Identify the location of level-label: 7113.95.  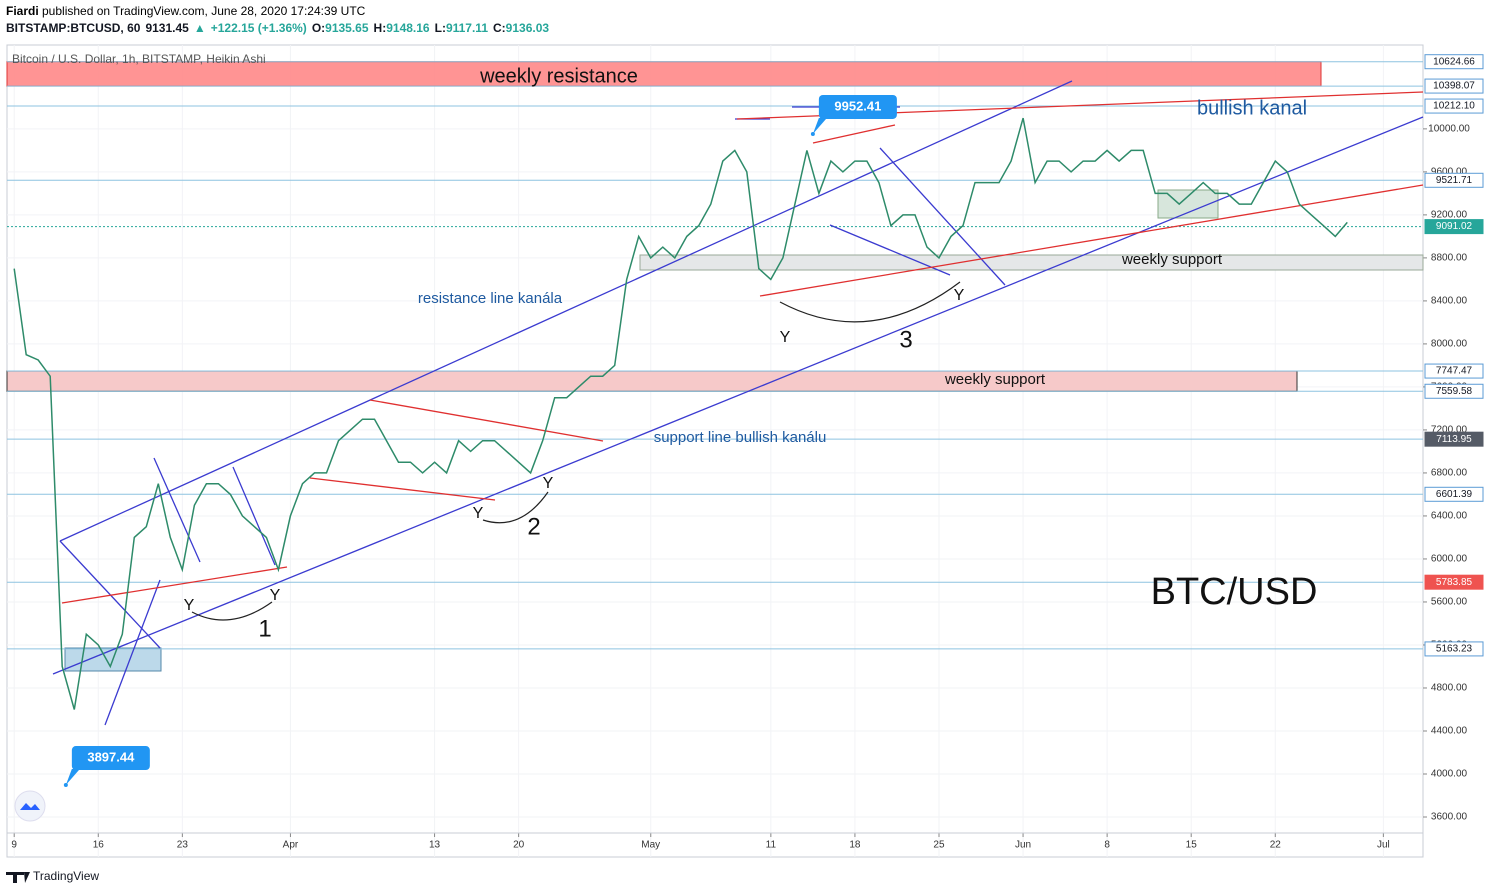
(1454, 439).